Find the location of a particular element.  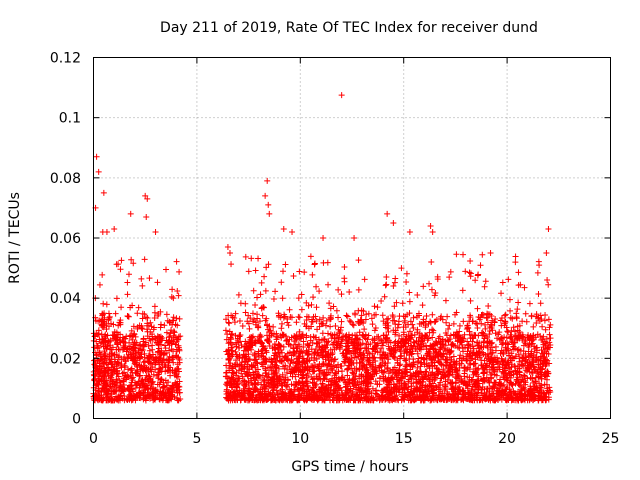

x-tick-label: 5 is located at coordinates (196, 439).